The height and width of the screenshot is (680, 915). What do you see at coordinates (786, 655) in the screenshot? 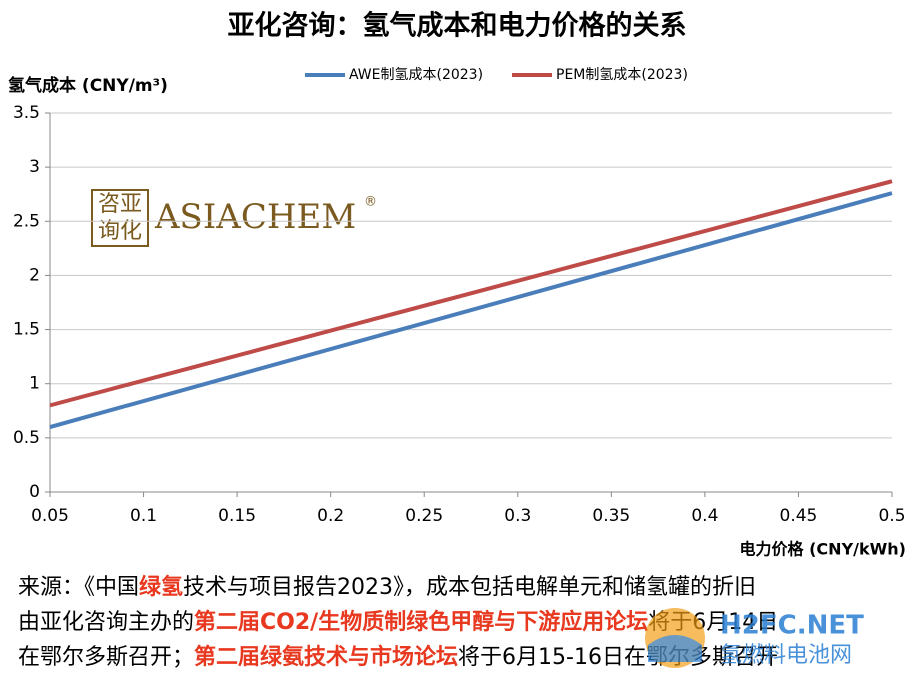
I see `watermark-name: 氢燃料电池网` at bounding box center [786, 655].